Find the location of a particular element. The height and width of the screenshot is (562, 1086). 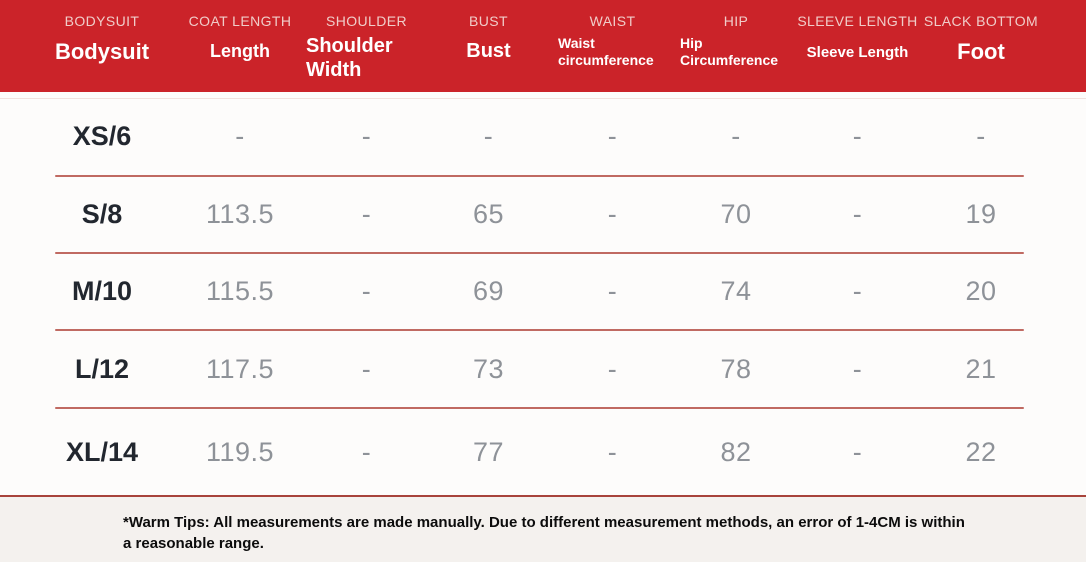

header-label-hip-circumference: Hip Circumference is located at coordinates (729, 51).